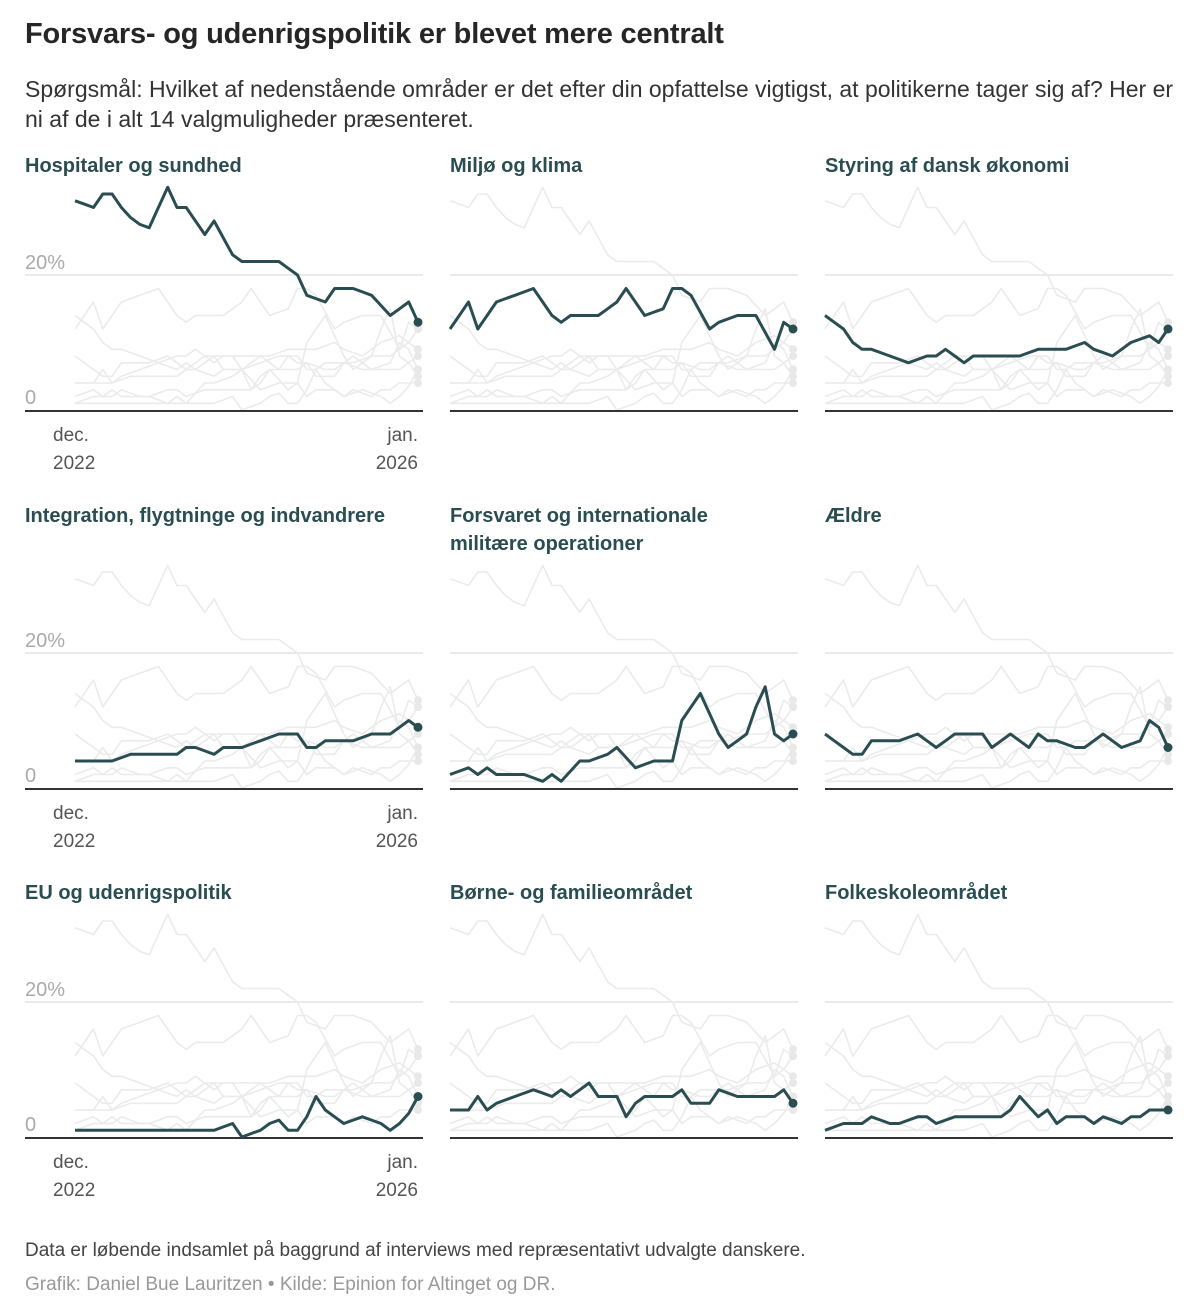 The height and width of the screenshot is (1314, 1202). What do you see at coordinates (853, 516) in the screenshot?
I see `panel-title: Ældre` at bounding box center [853, 516].